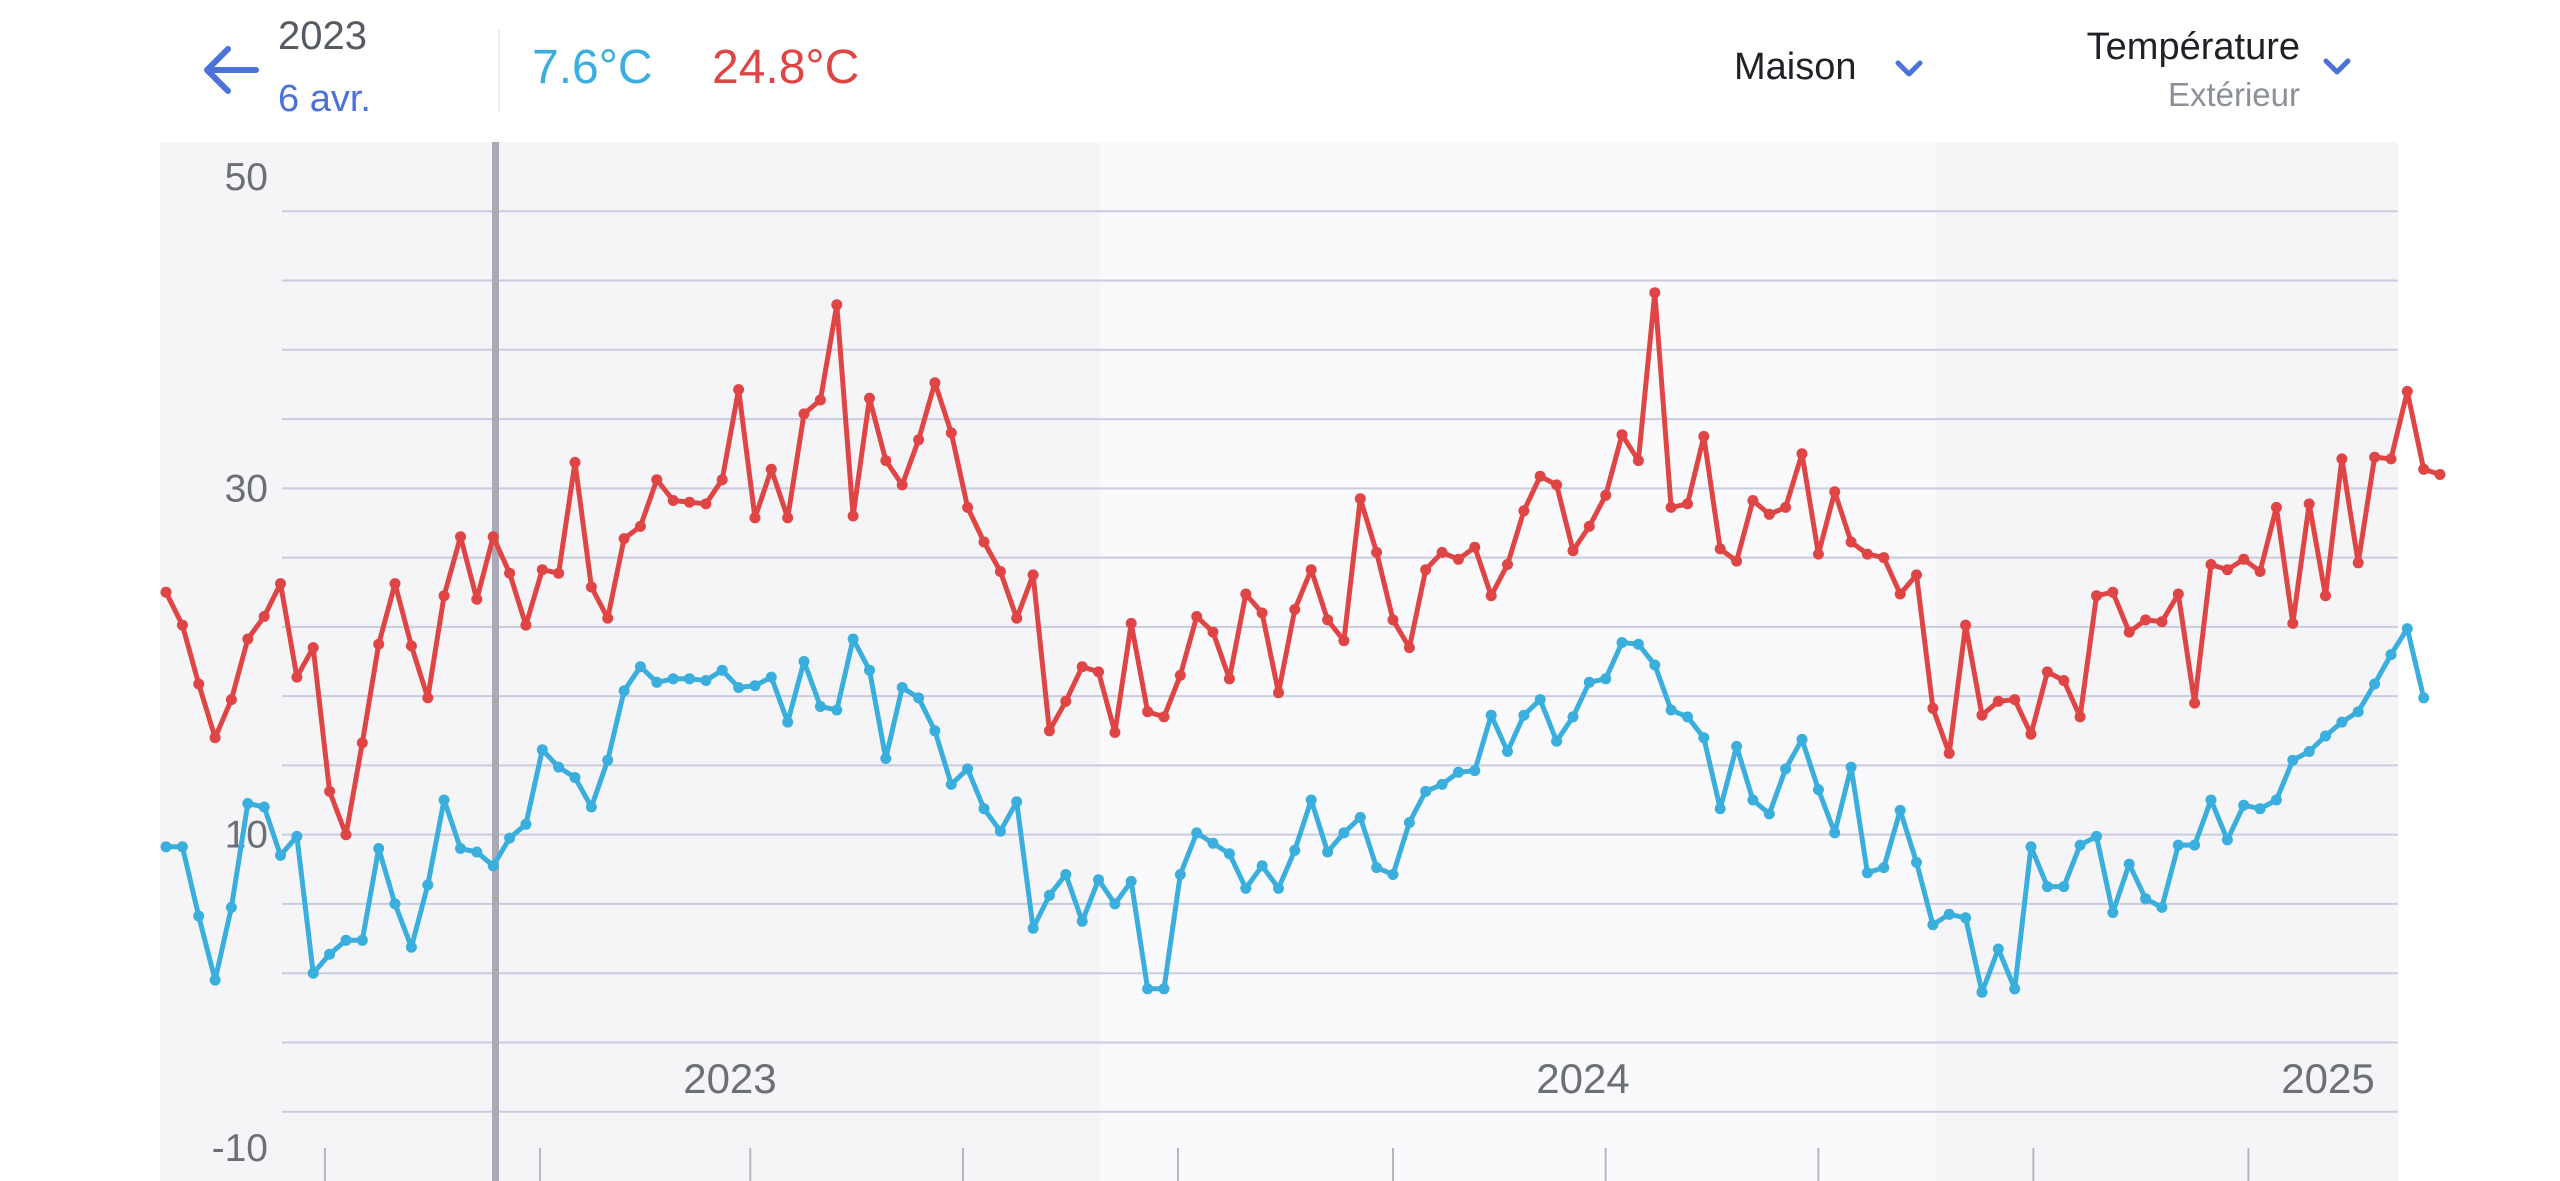 The image size is (2560, 1181). Describe the element at coordinates (240, 1148) in the screenshot. I see `y-tick-label: -10` at that location.